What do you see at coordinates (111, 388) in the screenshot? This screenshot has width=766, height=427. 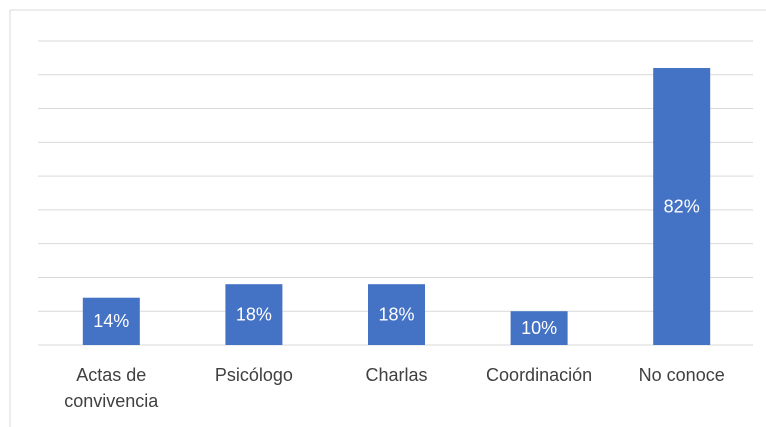 I see `x-tick-label: Actas de convivencia` at bounding box center [111, 388].